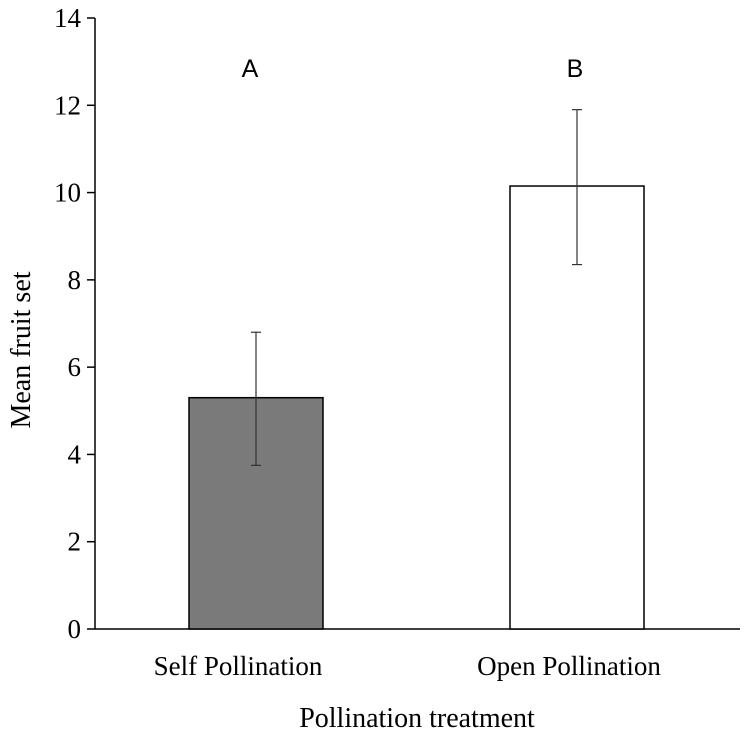 The image size is (747, 739). What do you see at coordinates (75, 367) in the screenshot?
I see `y-tick-label: 6` at bounding box center [75, 367].